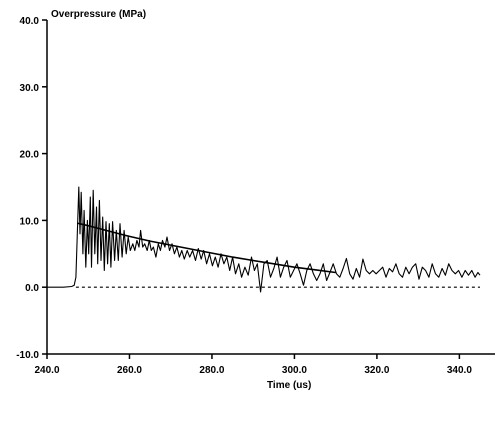  I want to click on x-tick-label: 340.0, so click(459, 370).